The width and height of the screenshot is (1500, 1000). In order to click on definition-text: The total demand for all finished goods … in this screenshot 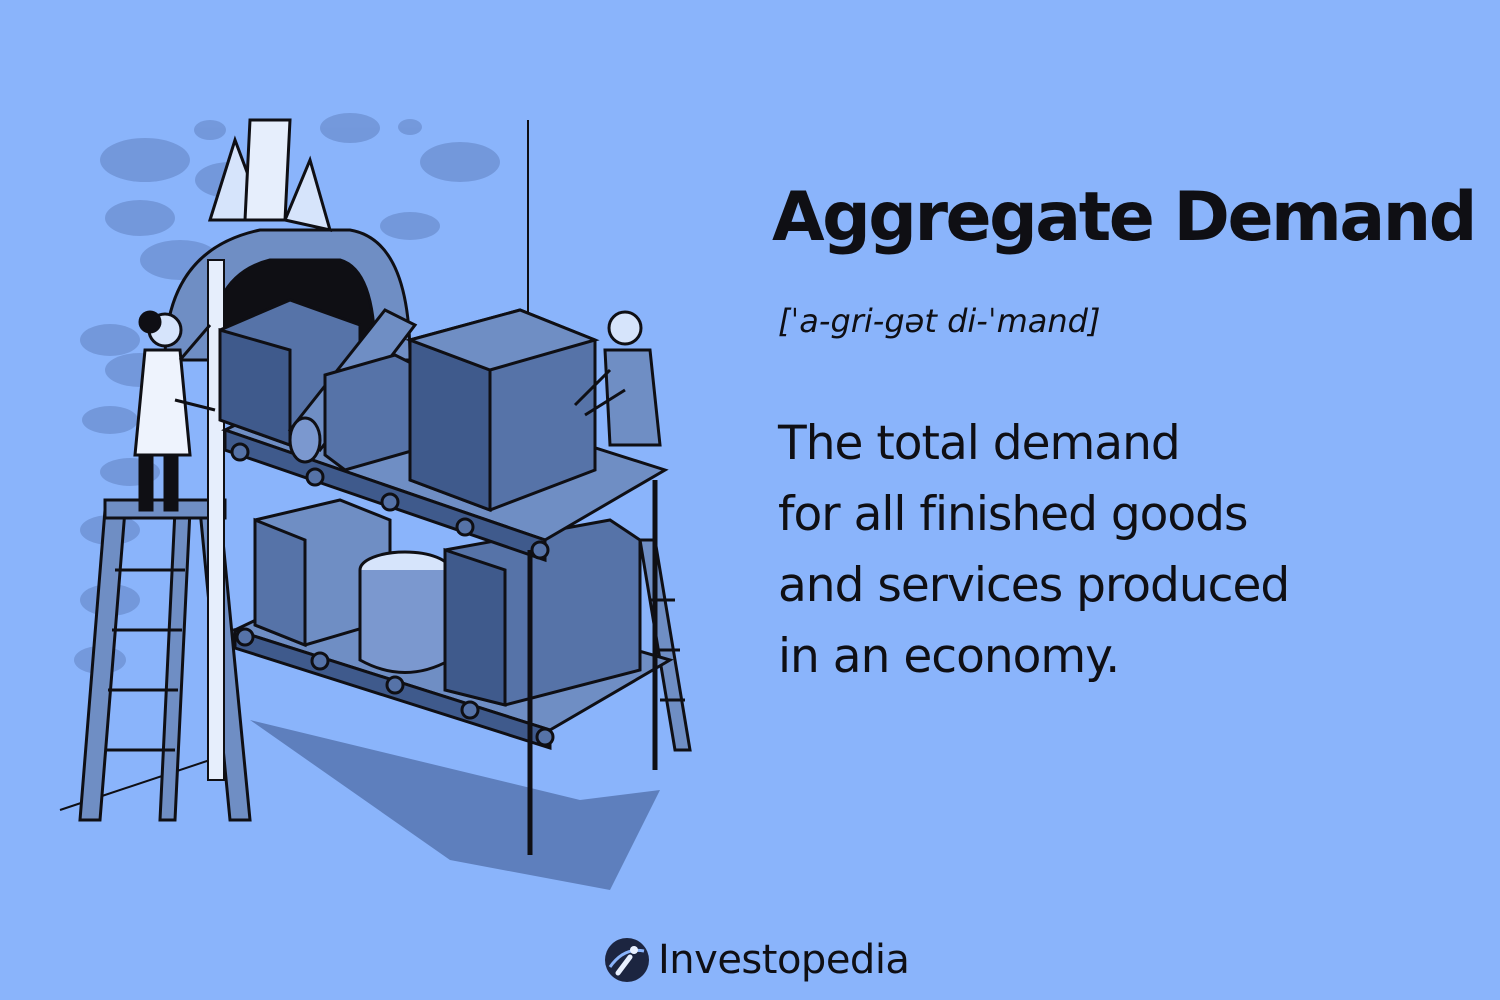, I will do `click(1098, 550)`.